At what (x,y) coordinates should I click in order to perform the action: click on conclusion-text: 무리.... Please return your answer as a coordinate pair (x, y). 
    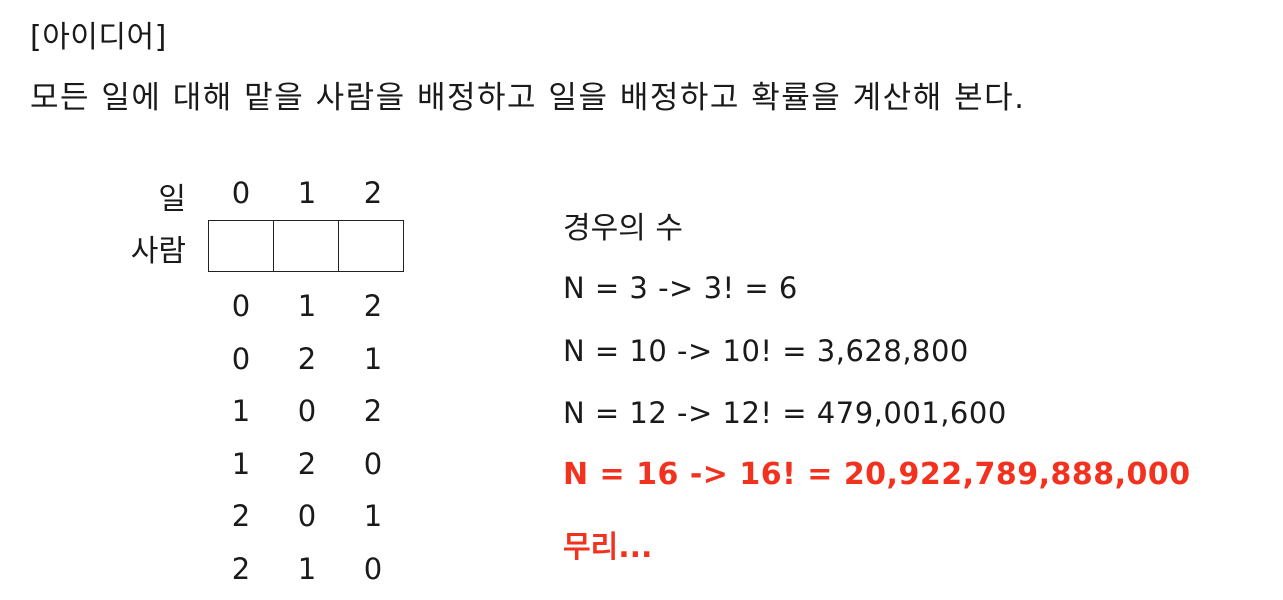
    Looking at the image, I should click on (608, 547).